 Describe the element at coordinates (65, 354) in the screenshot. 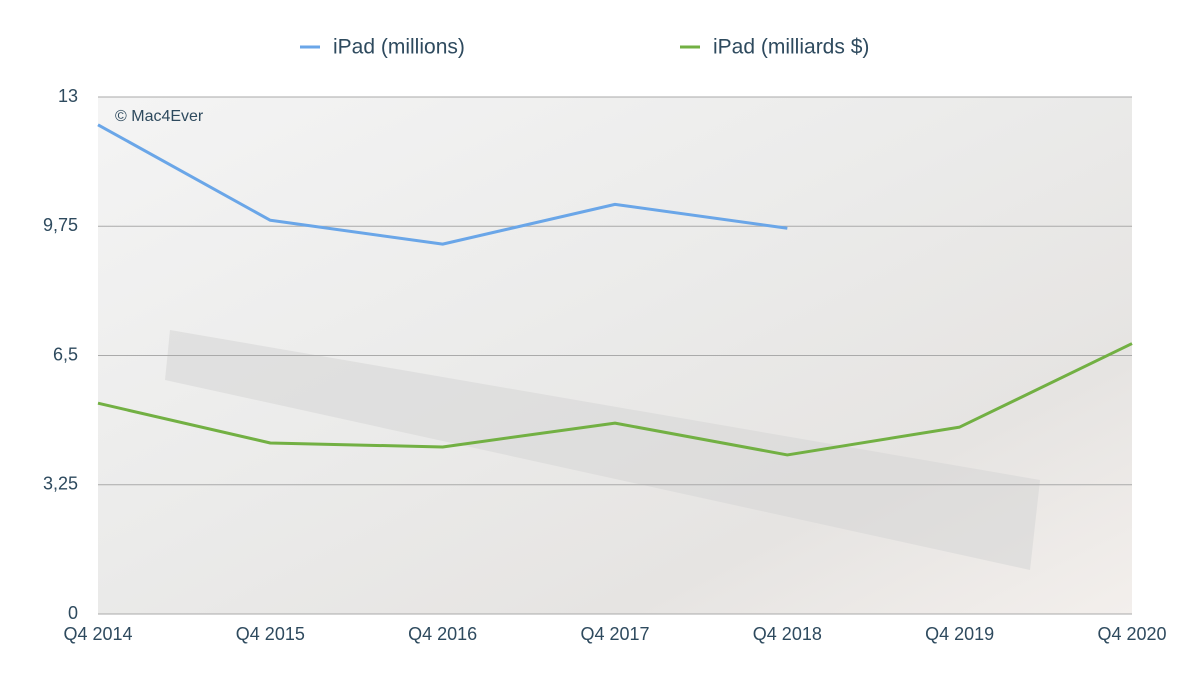

I see `y-tick-label: 6,5` at that location.